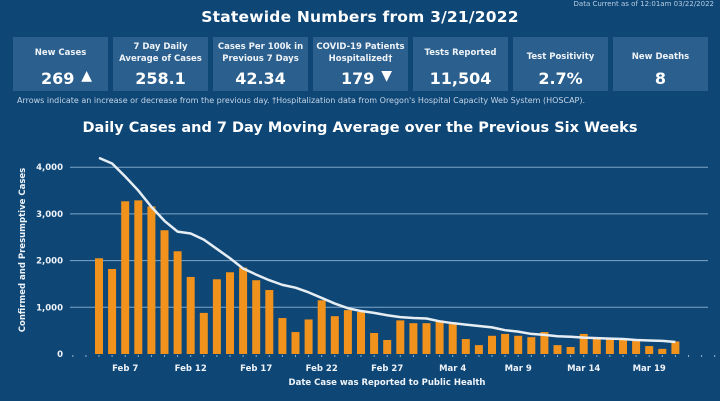  What do you see at coordinates (387, 369) in the screenshot?
I see `x-tick-label: Feb 27` at bounding box center [387, 369].